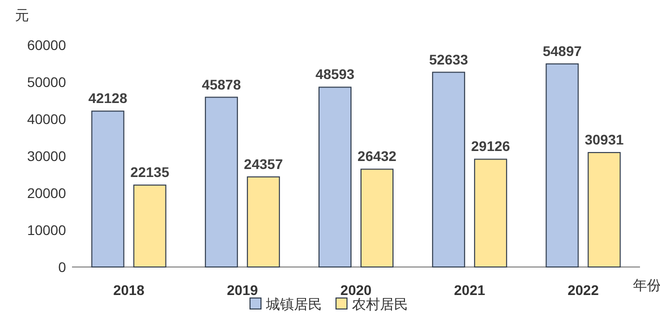  Describe the element at coordinates (46, 45) in the screenshot. I see `y-tick-label: 60000` at that location.